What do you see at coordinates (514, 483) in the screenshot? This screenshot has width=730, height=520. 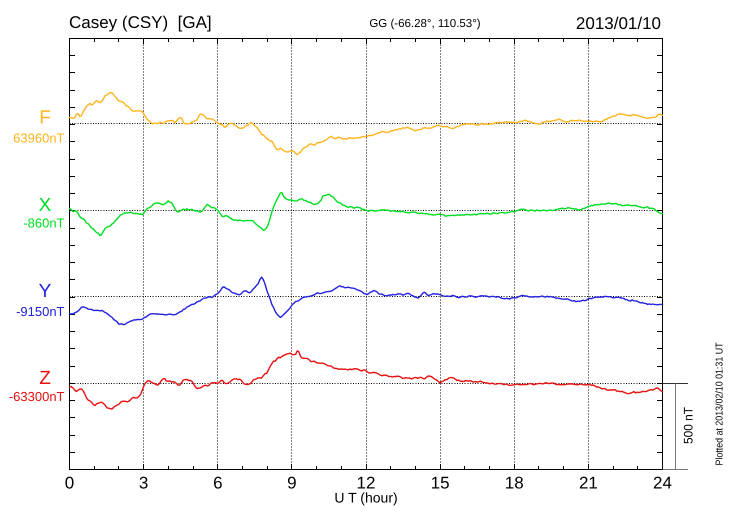 I see `svg-text: 18` at bounding box center [514, 483].